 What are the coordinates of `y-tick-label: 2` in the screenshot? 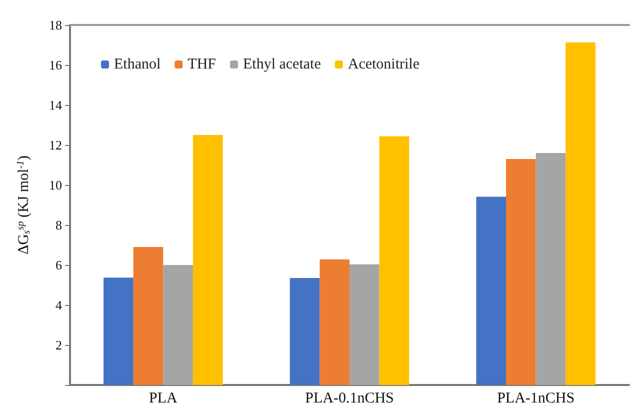 It's located at (59, 345).